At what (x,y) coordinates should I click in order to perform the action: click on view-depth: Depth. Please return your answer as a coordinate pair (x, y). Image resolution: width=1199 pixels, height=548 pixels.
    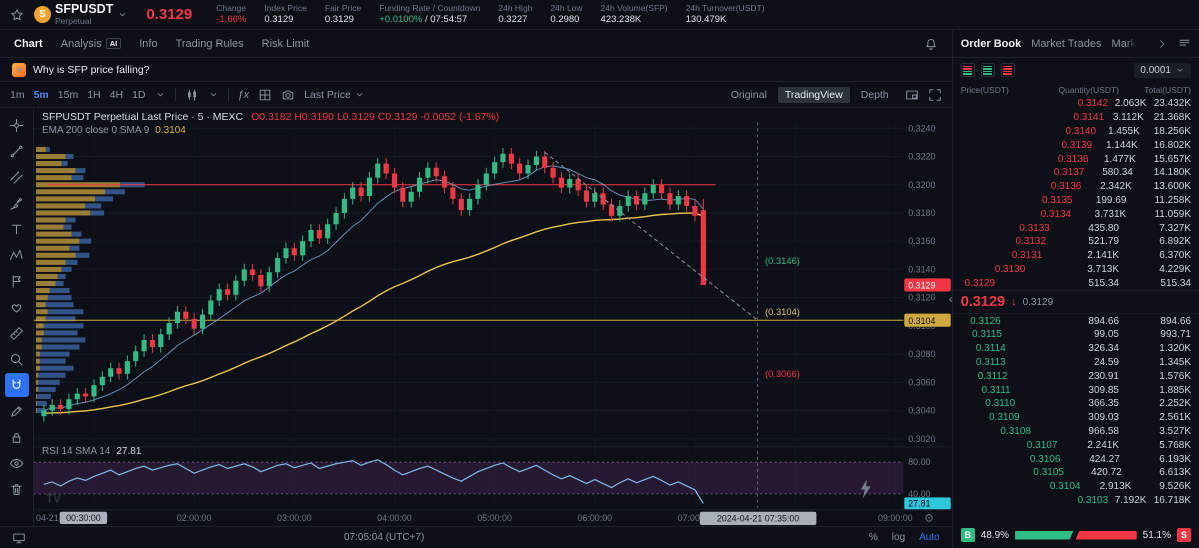
    Looking at the image, I should click on (874, 94).